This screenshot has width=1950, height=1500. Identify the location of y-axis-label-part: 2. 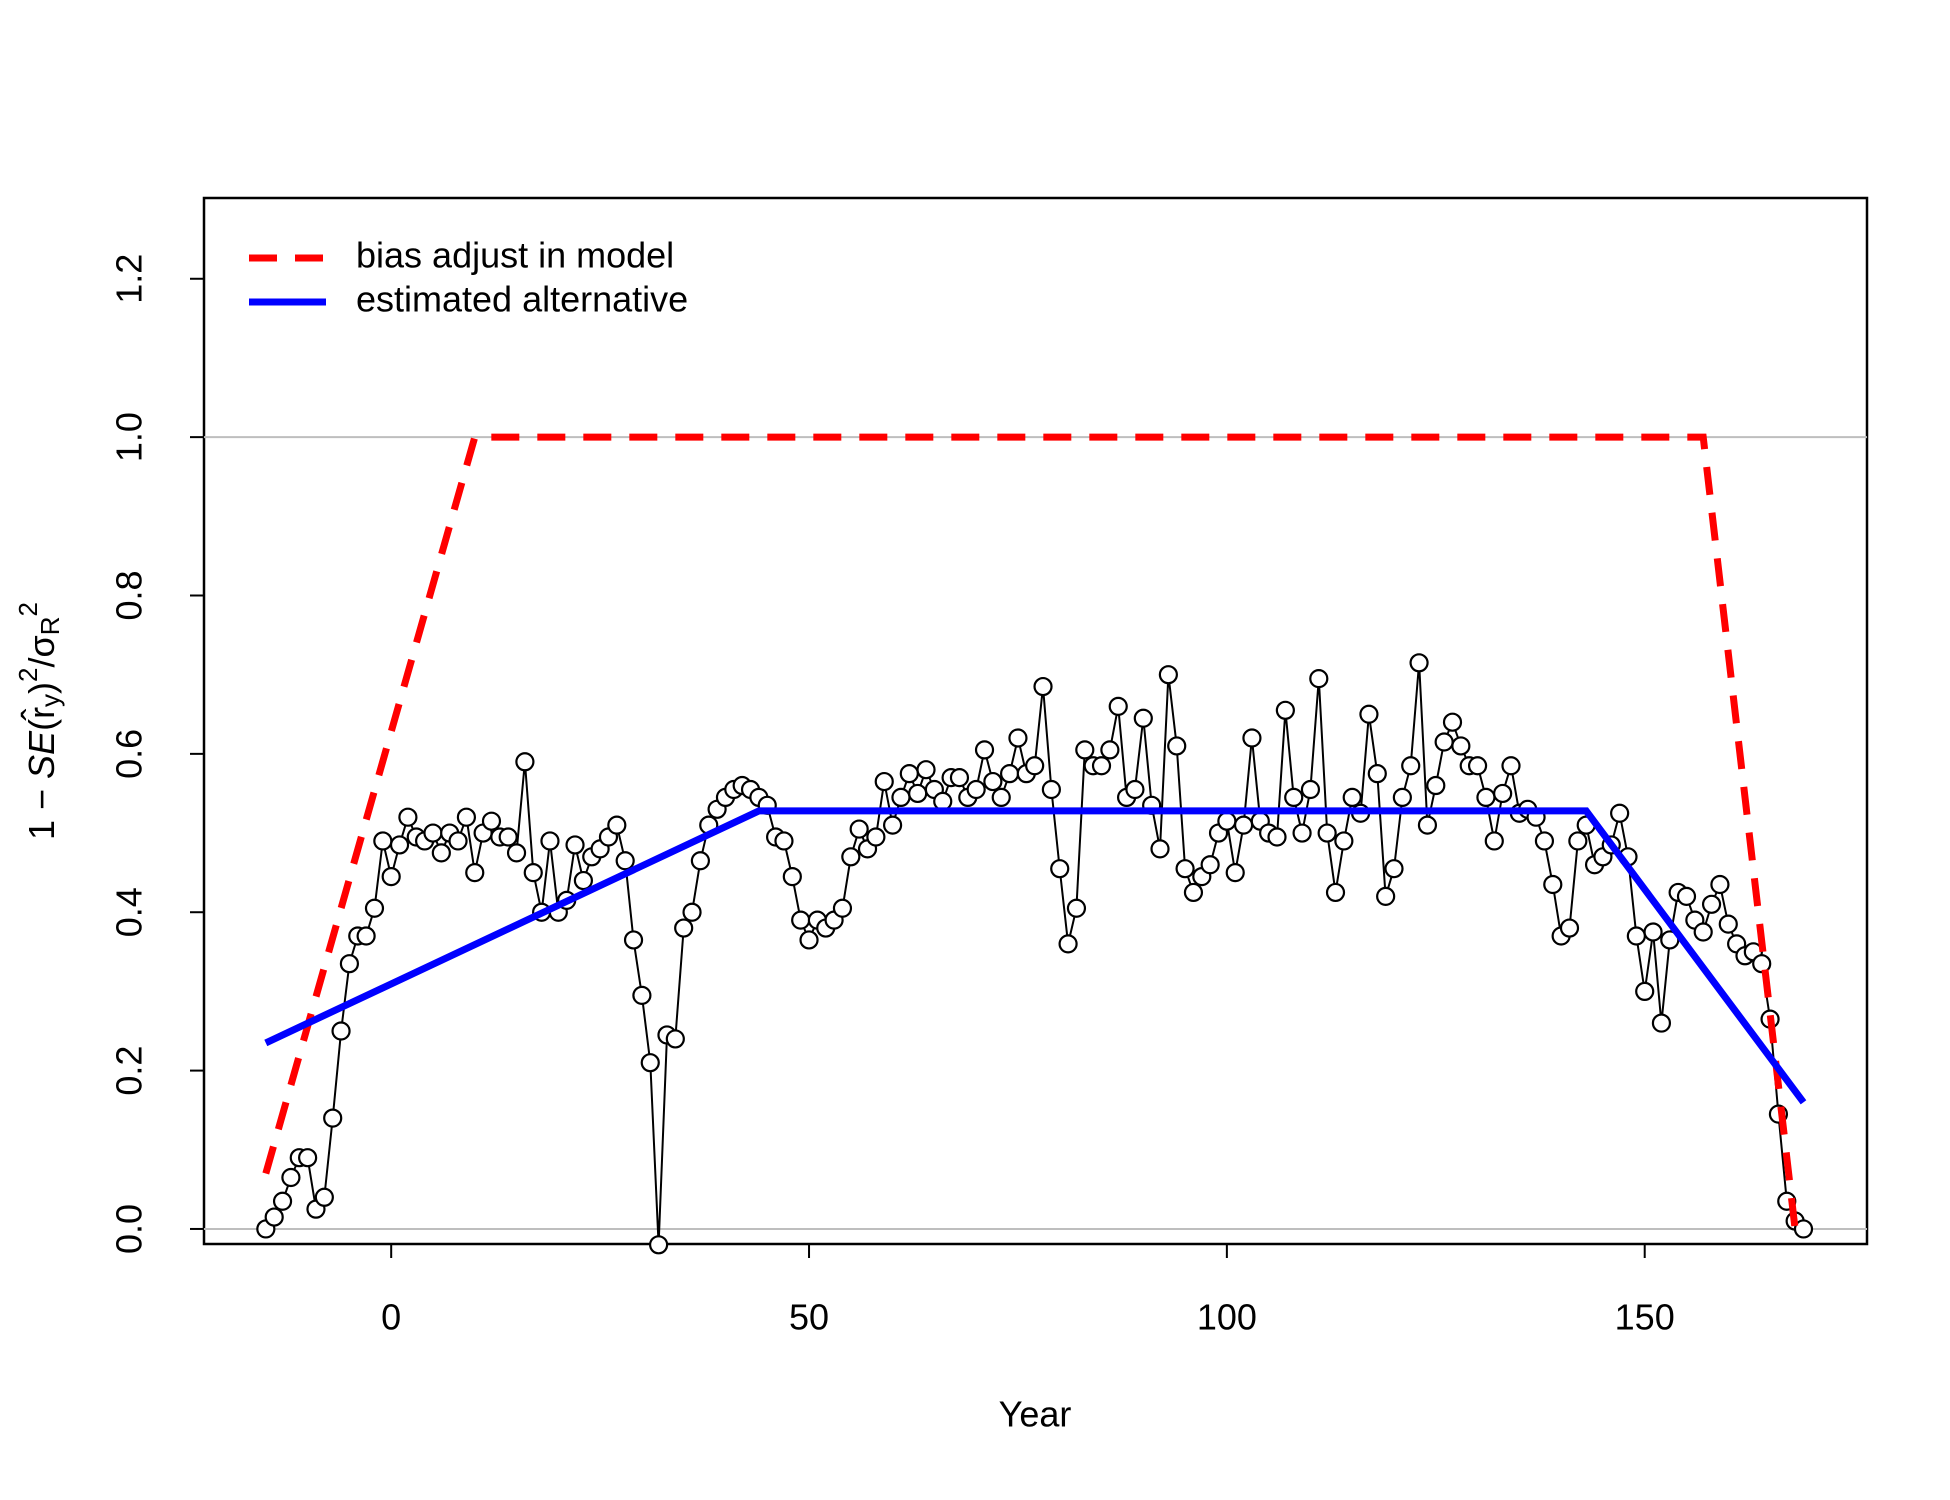
(28, 674).